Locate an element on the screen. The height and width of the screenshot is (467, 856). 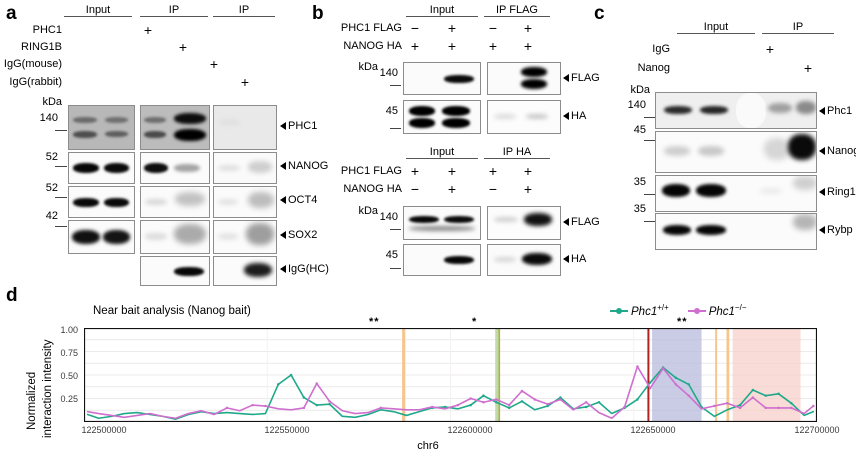
panel-b-bottom-header-input: Input is located at coordinates (442, 152).